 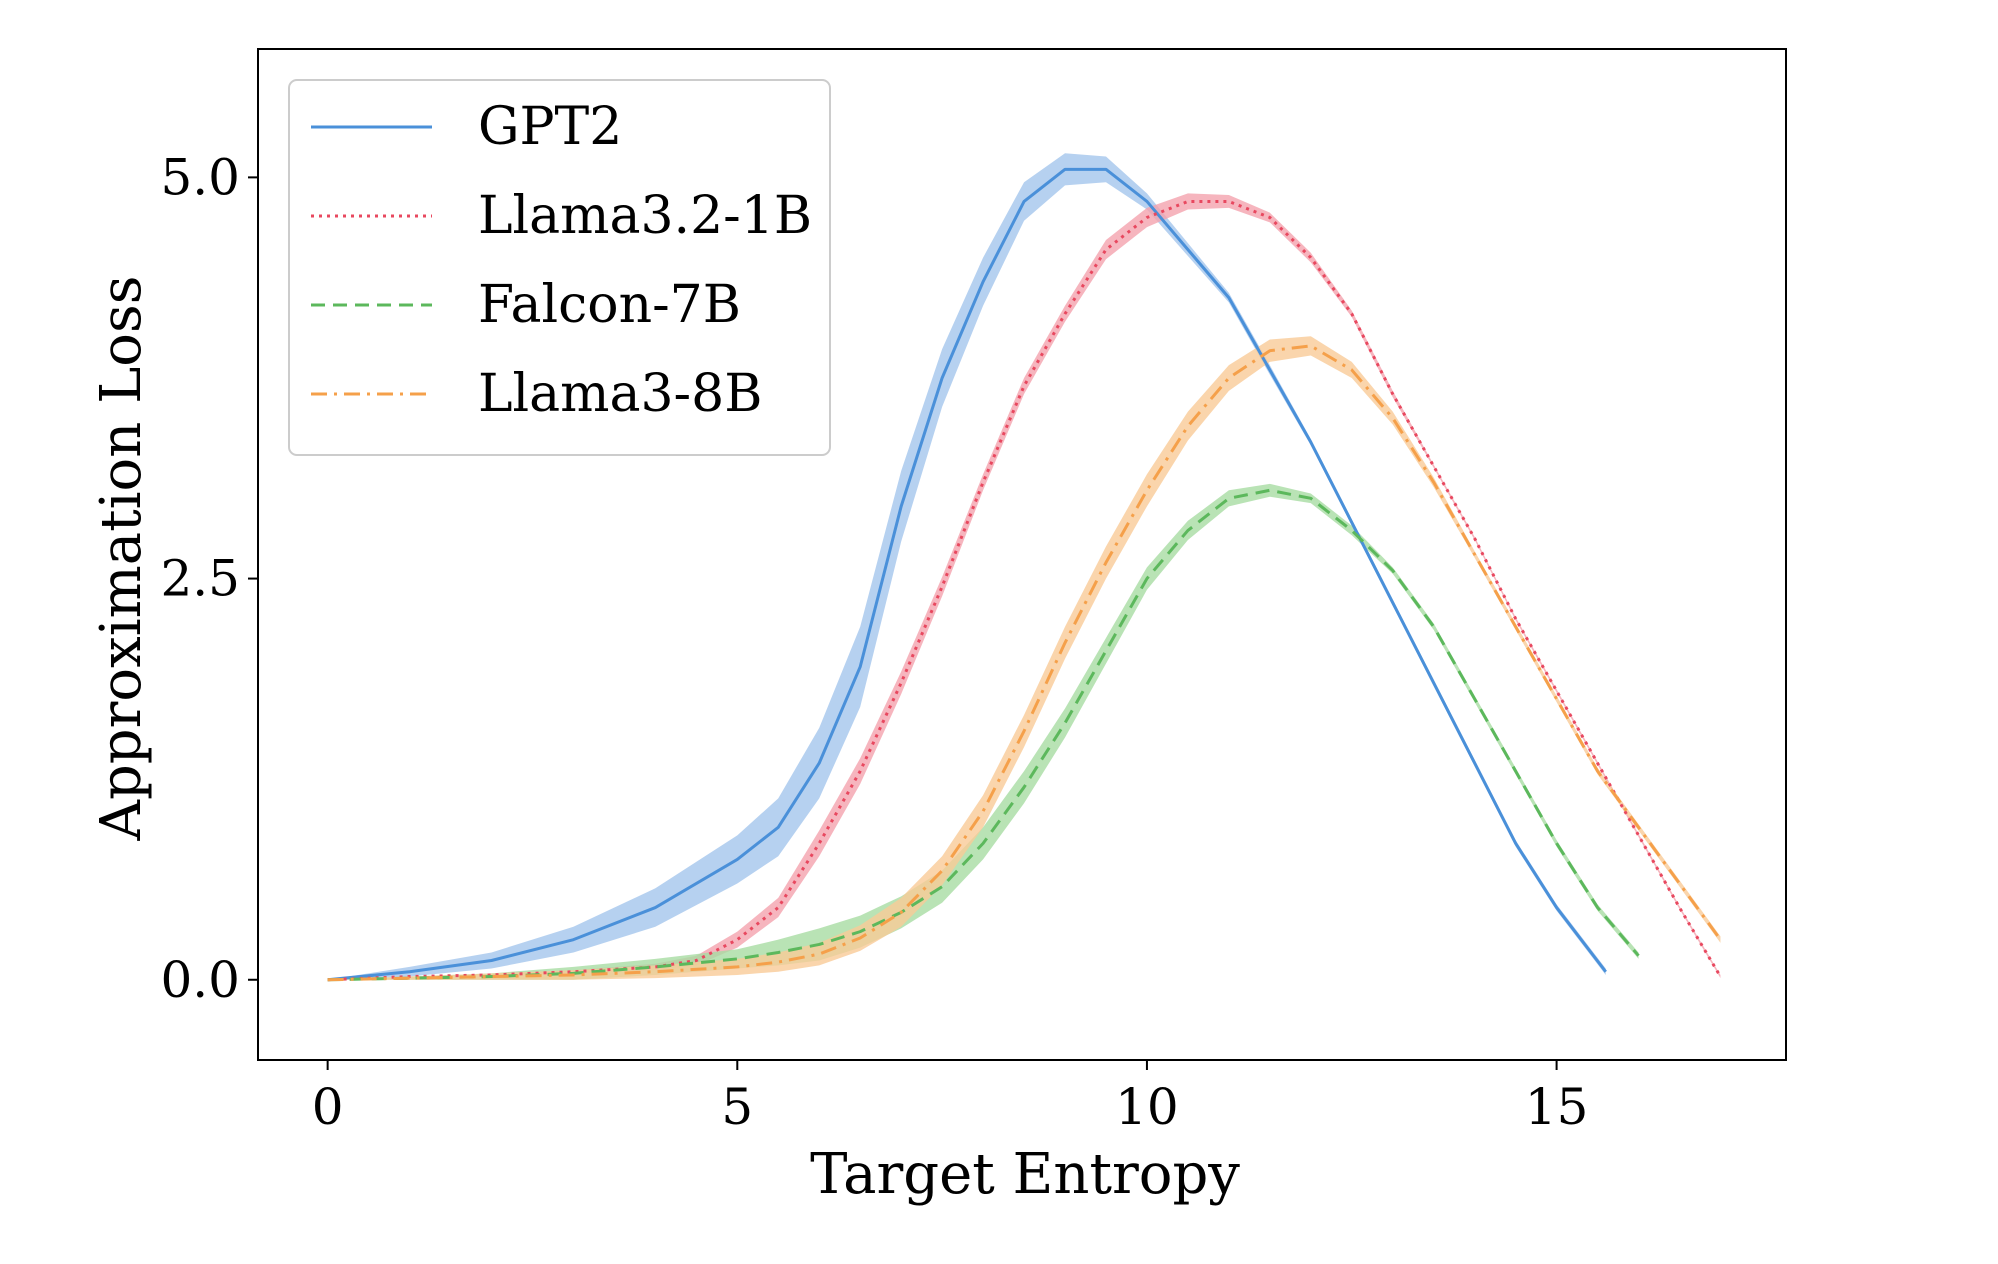 What do you see at coordinates (200, 579) in the screenshot?
I see `y-tick-label: 2.5` at bounding box center [200, 579].